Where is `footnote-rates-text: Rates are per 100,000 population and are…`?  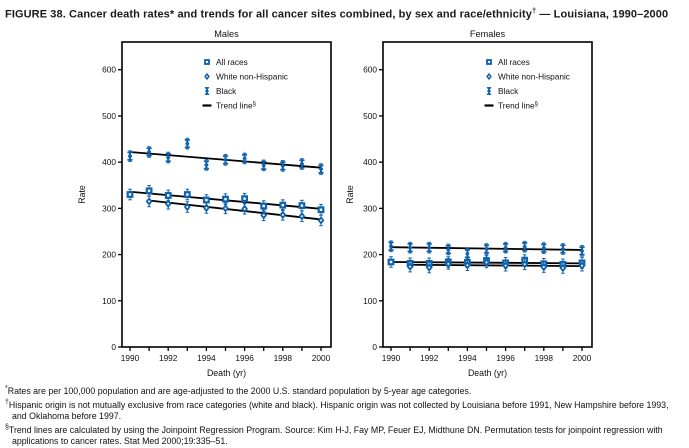 footnote-rates-text: Rates are per 100,000 population and are… is located at coordinates (239, 390).